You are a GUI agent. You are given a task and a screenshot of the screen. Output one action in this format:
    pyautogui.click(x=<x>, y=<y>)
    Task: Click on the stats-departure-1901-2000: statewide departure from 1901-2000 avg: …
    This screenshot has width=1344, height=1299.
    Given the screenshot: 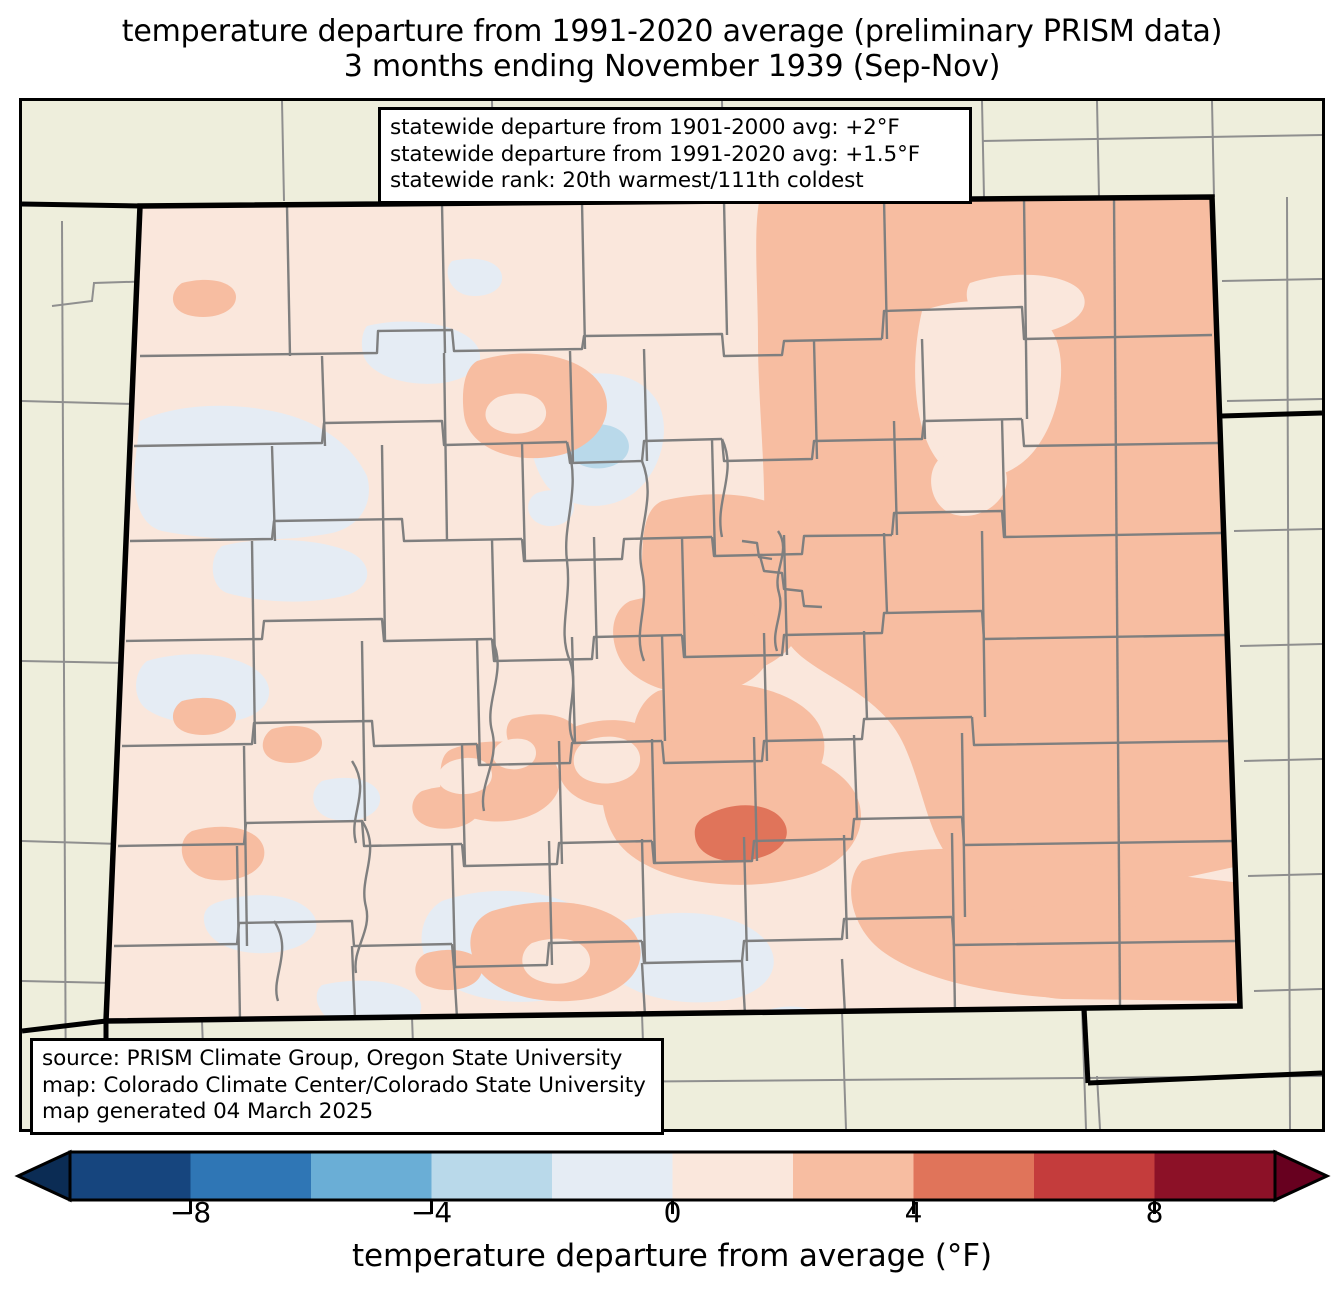 What is the action you would take?
    pyautogui.click(x=645, y=127)
    